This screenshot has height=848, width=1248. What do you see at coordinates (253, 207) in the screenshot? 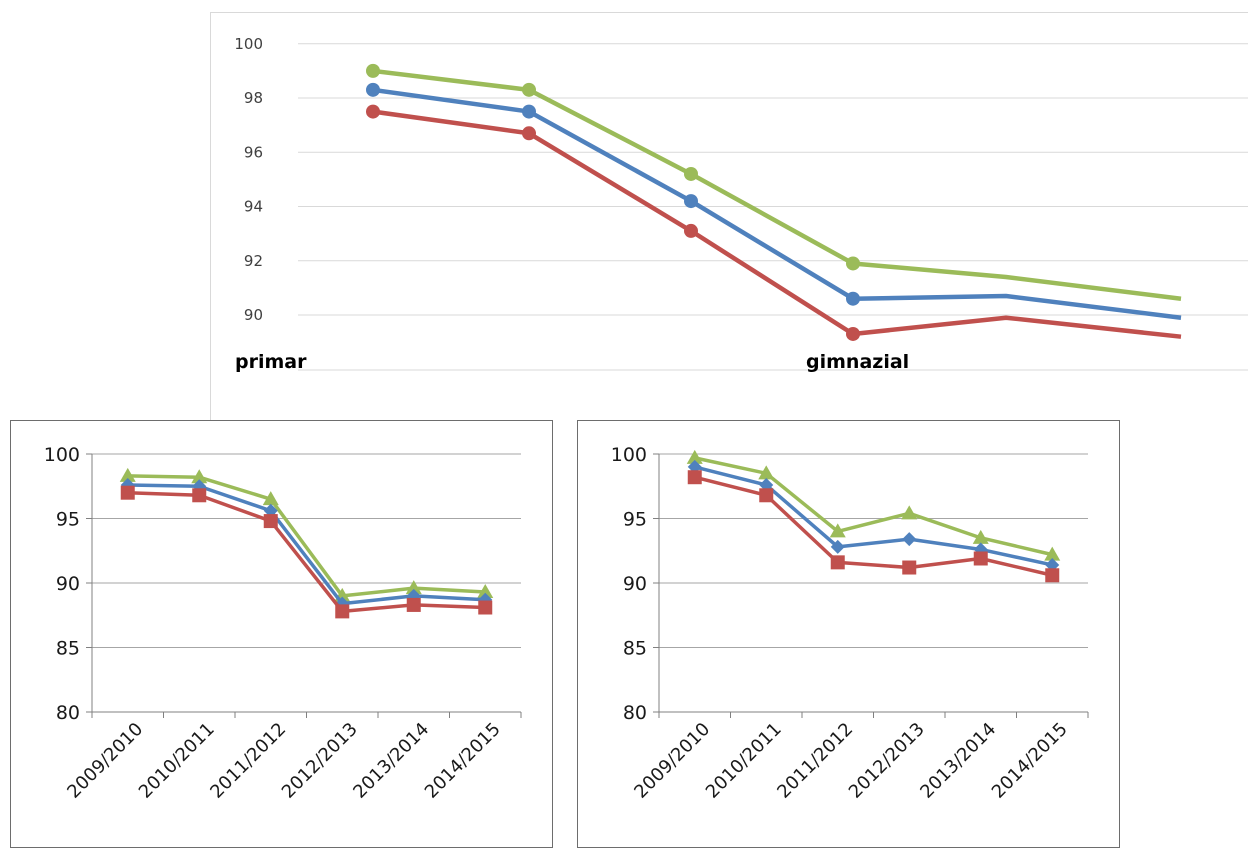
I see `top-y-tick-label: 94` at bounding box center [253, 207].